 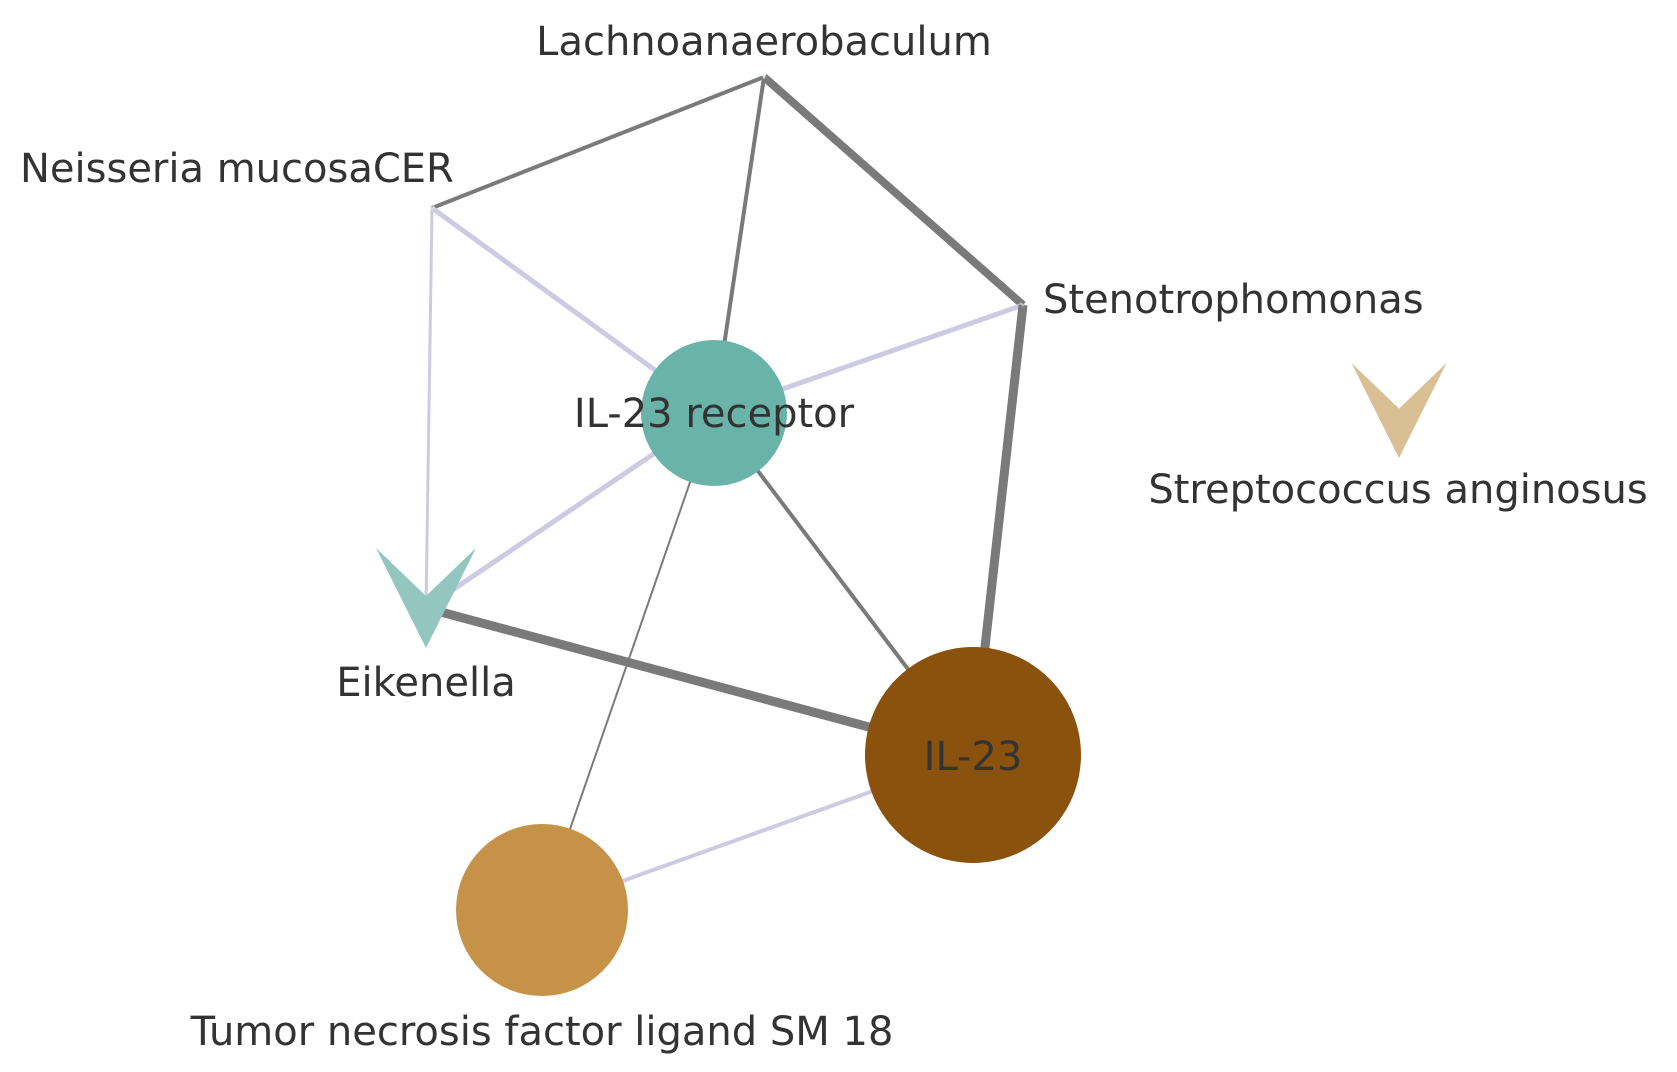 What do you see at coordinates (1233, 300) in the screenshot?
I see `node-label-stenotrophomonas: Stenotrophomonas` at bounding box center [1233, 300].